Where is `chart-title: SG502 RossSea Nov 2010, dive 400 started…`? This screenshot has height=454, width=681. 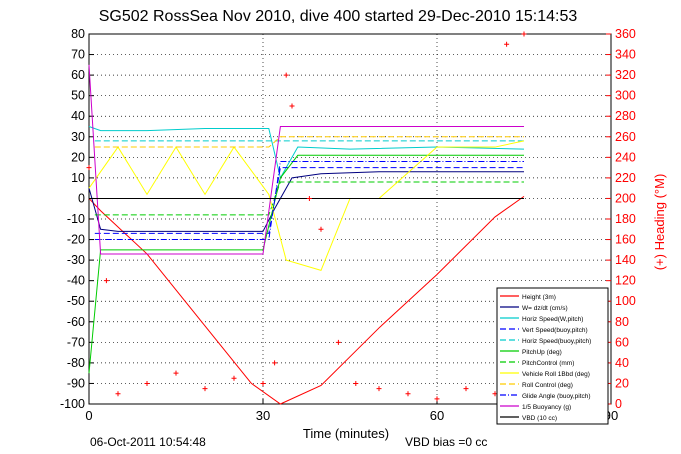
chart-title: SG502 RossSea Nov 2010, dive 400 started… is located at coordinates (338, 16).